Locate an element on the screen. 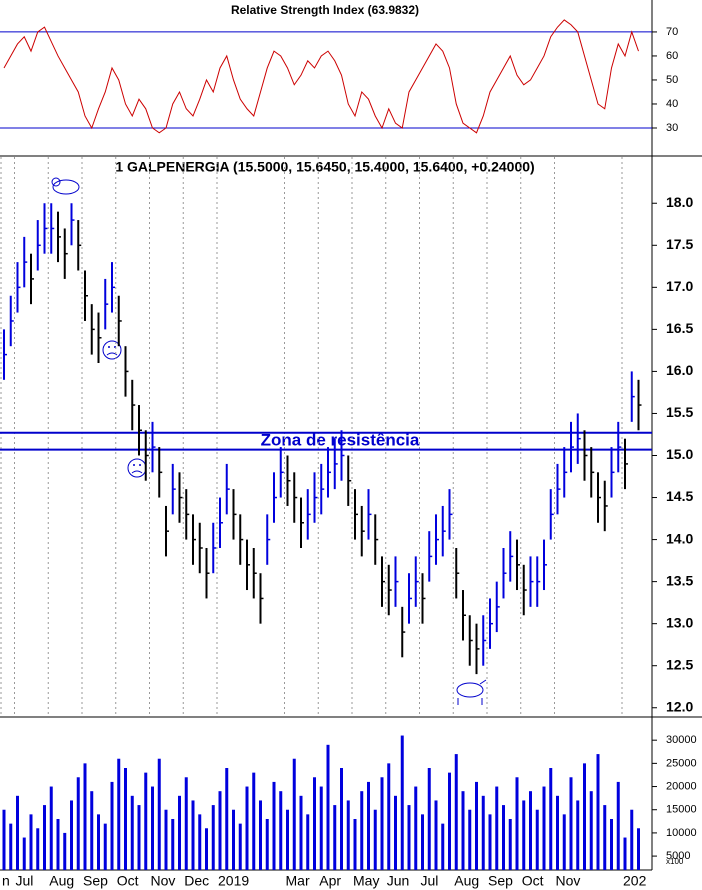 The width and height of the screenshot is (702, 890). y-tick-label: 15.0 is located at coordinates (679, 454).